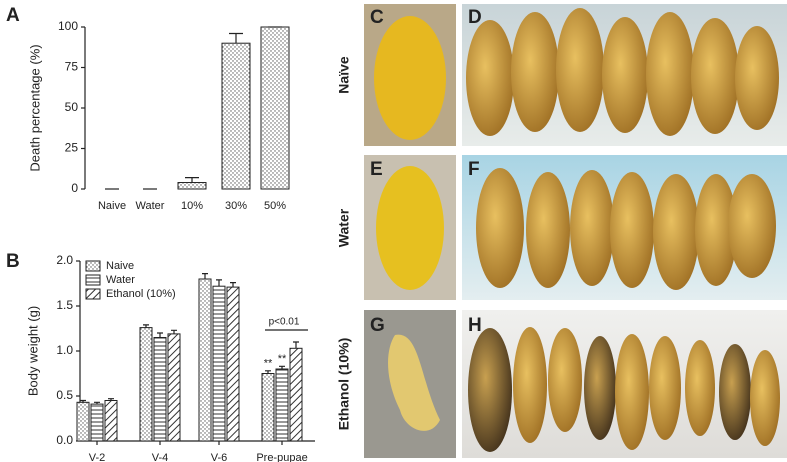 The width and height of the screenshot is (787, 462). What do you see at coordinates (475, 17) in the screenshot?
I see `panel-letter: D` at bounding box center [475, 17].